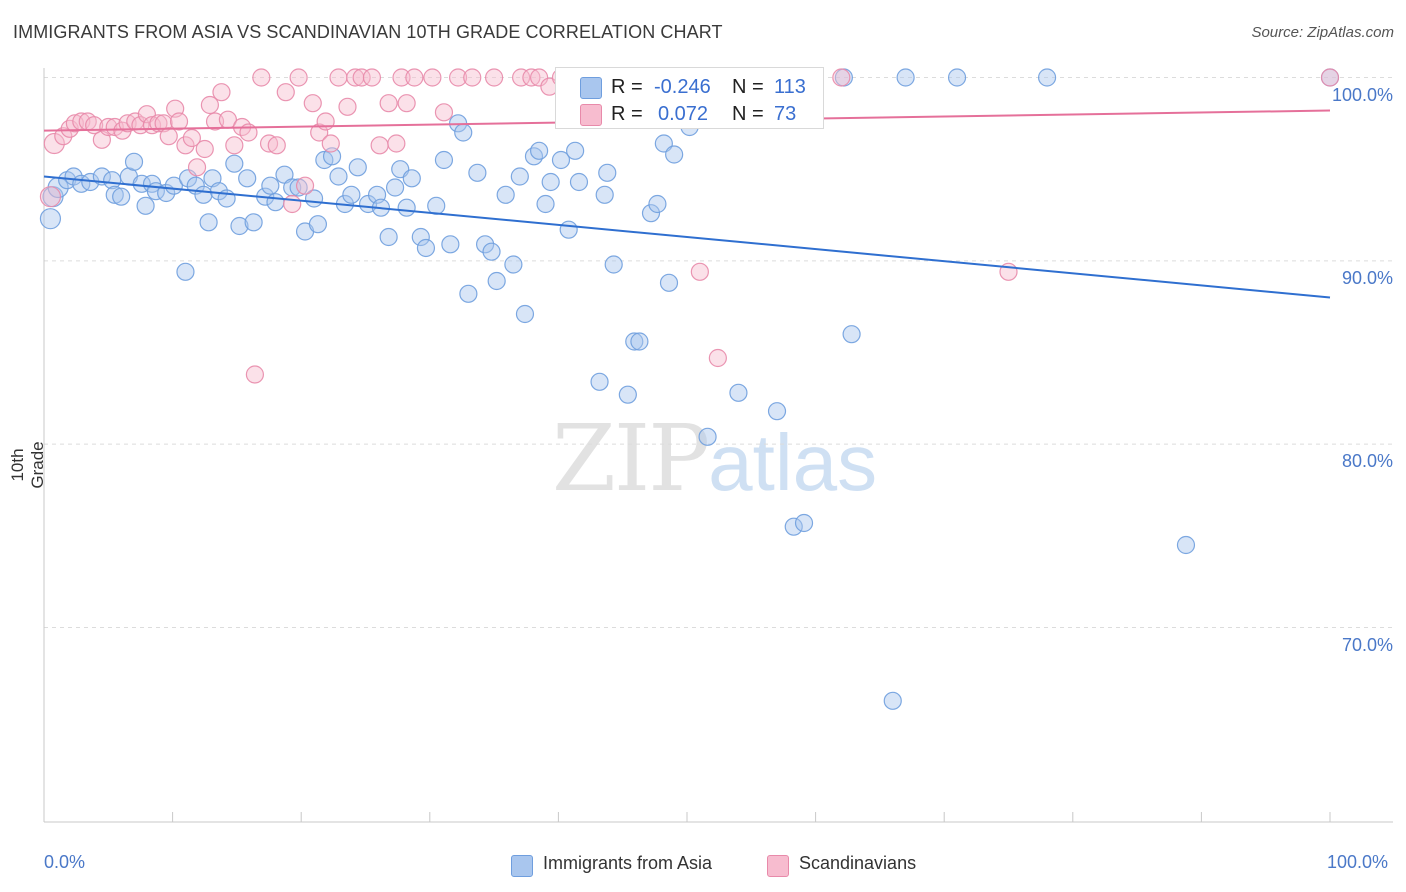  I want to click on watermark: ZIPatlas, so click(714, 458).